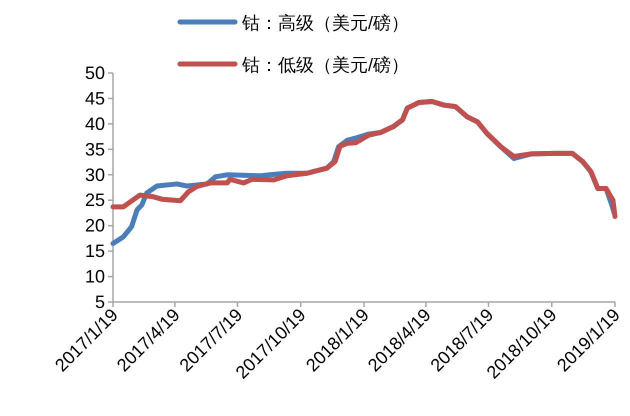  What do you see at coordinates (94, 174) in the screenshot?
I see `y-tick-label: 30` at bounding box center [94, 174].